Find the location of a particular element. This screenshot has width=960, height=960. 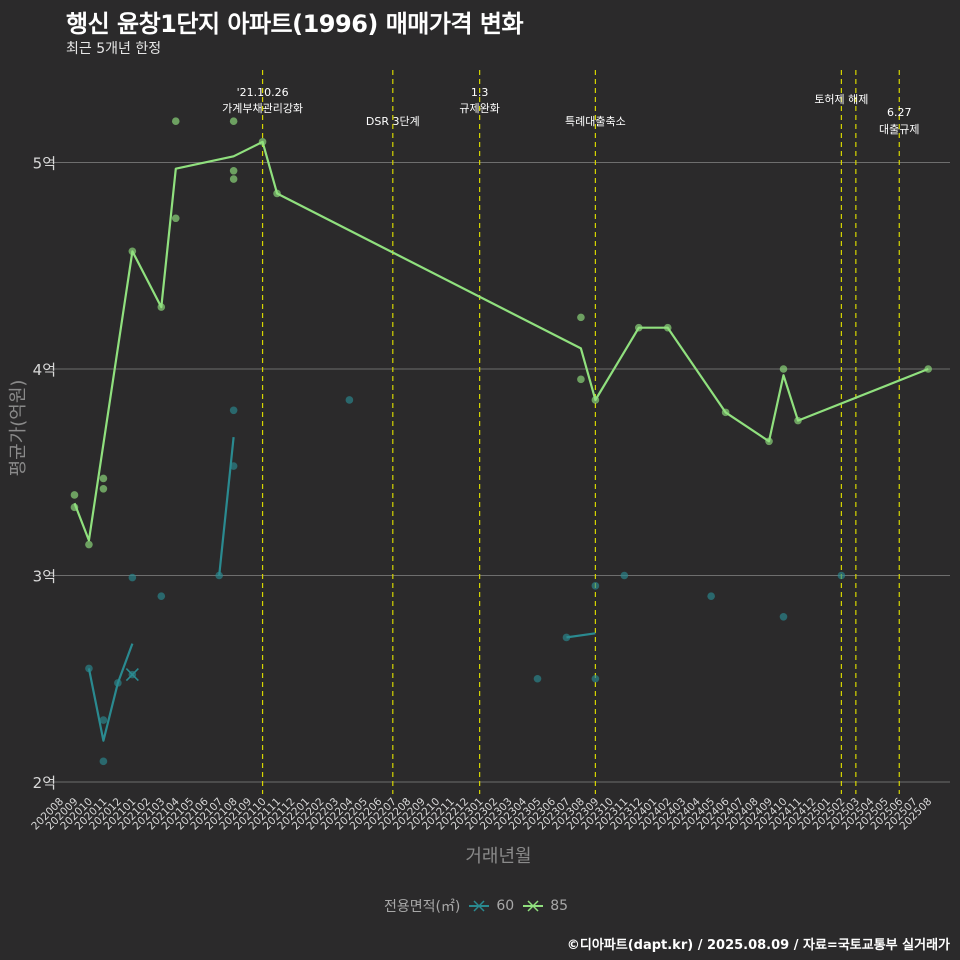

event-label: 토허제 해제 is located at coordinates (841, 99).